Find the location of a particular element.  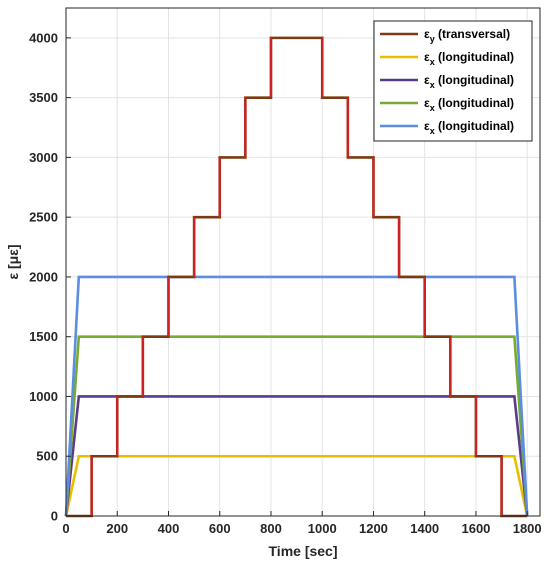

legend-entry: εy (transversal) is located at coordinates (467, 35).